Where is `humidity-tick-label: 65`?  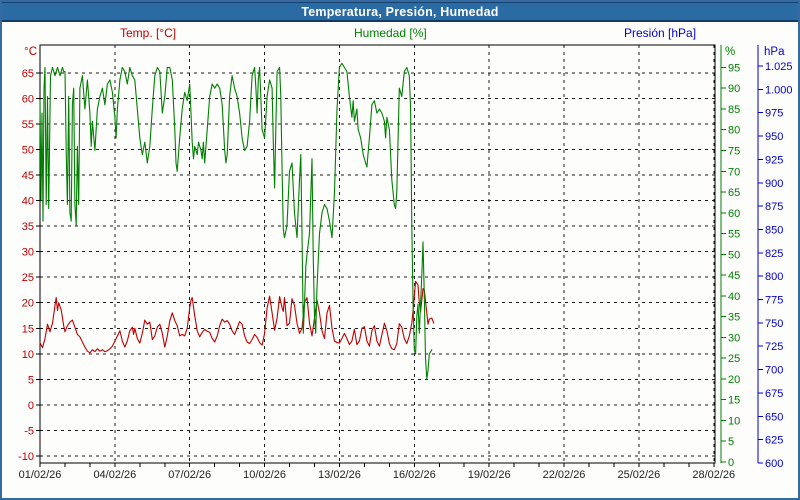
humidity-tick-label: 65 is located at coordinates (734, 193).